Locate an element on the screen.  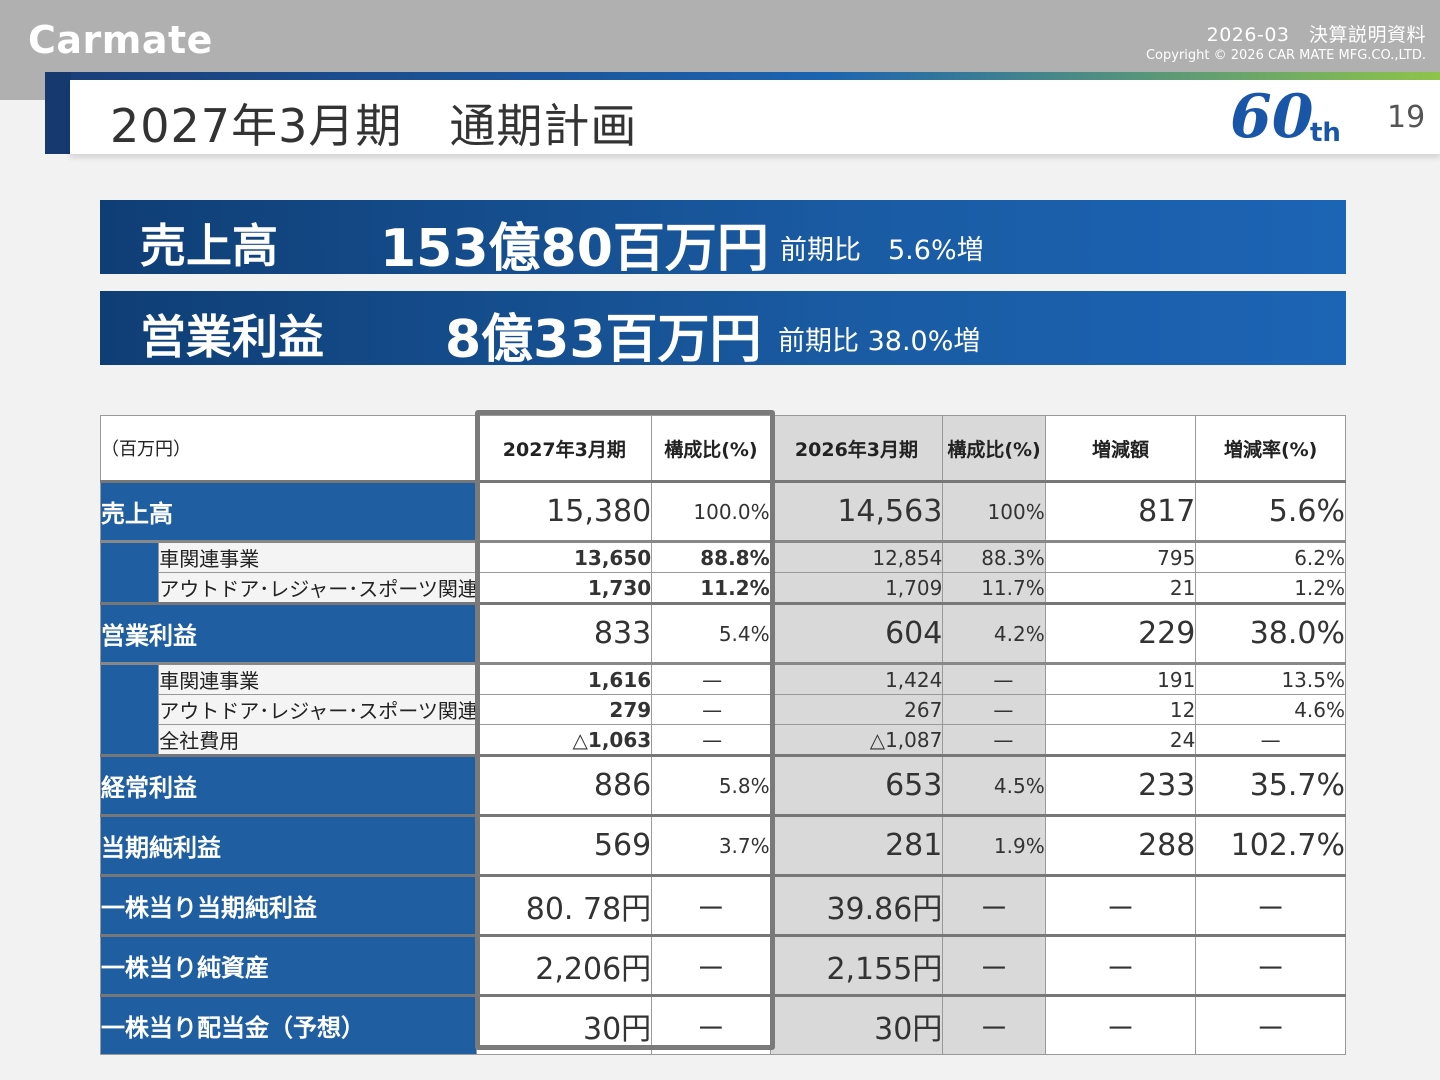
document-title: 2026-03 決算説明資料 is located at coordinates (1316, 35).